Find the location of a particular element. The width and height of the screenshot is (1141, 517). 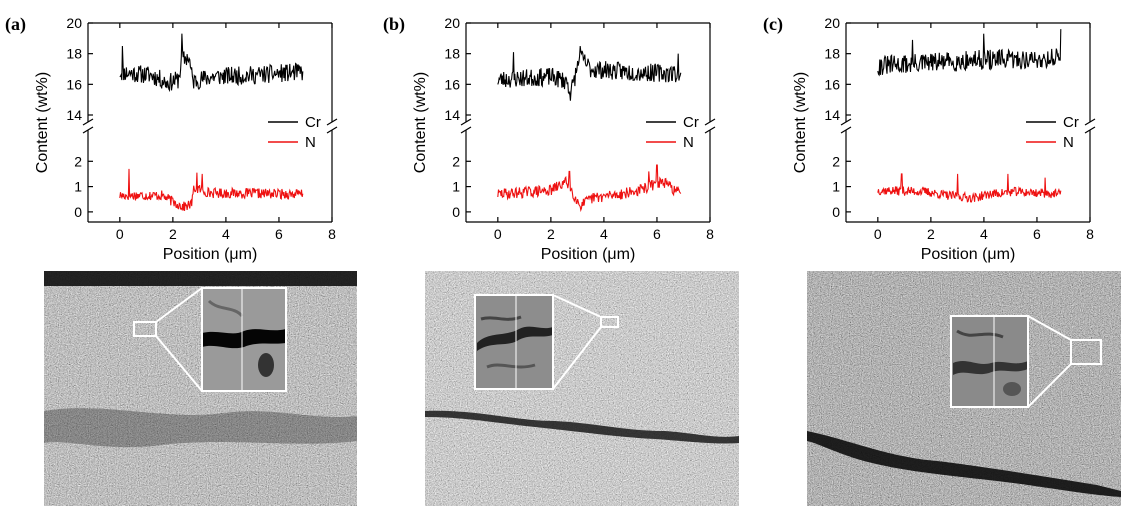

top-dark-band is located at coordinates (200, 278).